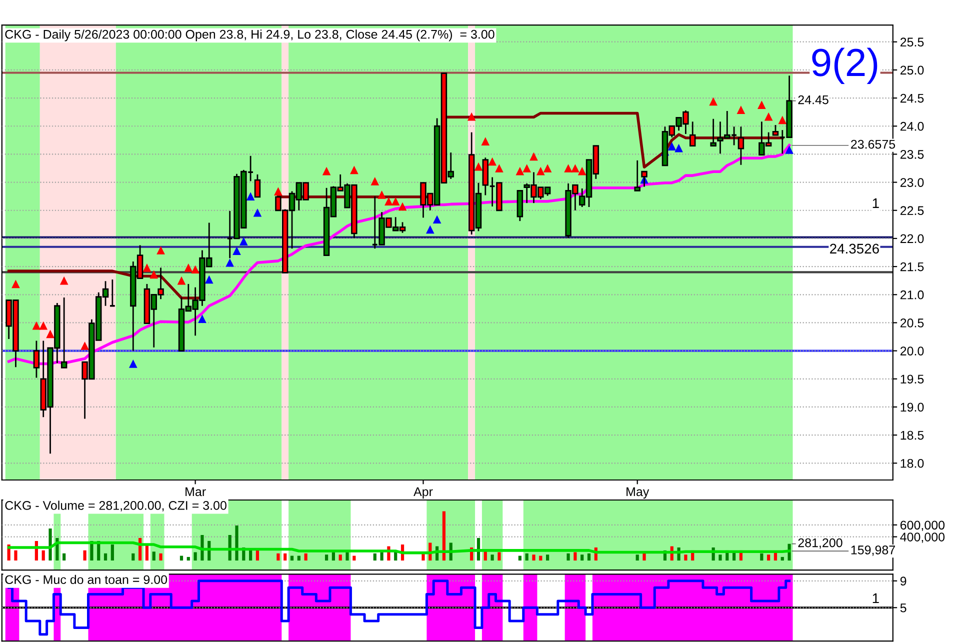 The width and height of the screenshot is (956, 643). I want to click on y-tick-label: 18.0, so click(912, 463).